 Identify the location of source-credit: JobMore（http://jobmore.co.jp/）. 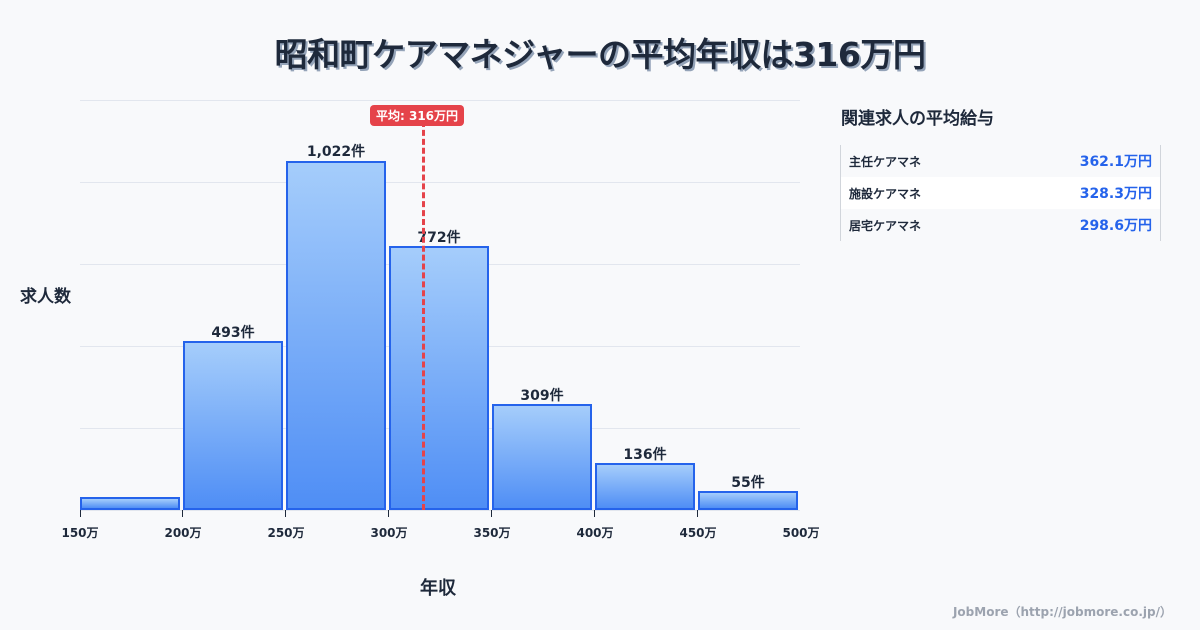
(1062, 612).